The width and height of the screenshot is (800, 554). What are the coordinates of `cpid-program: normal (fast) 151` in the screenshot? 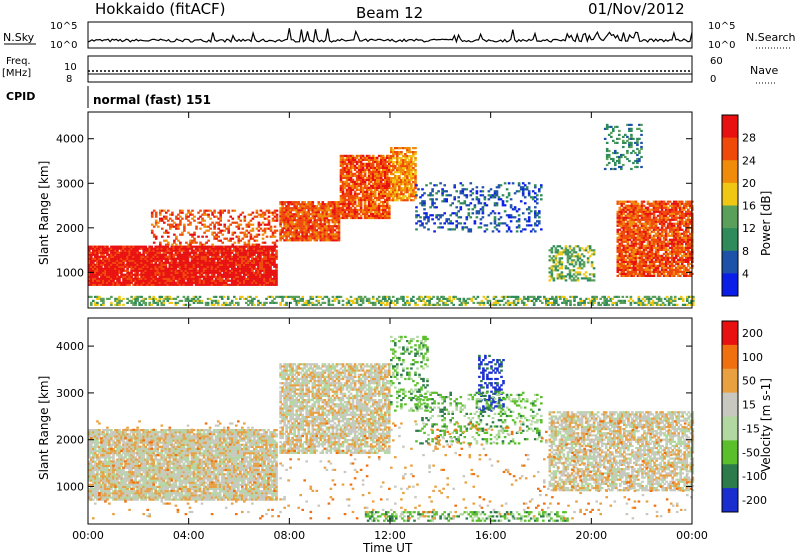 It's located at (152, 100).